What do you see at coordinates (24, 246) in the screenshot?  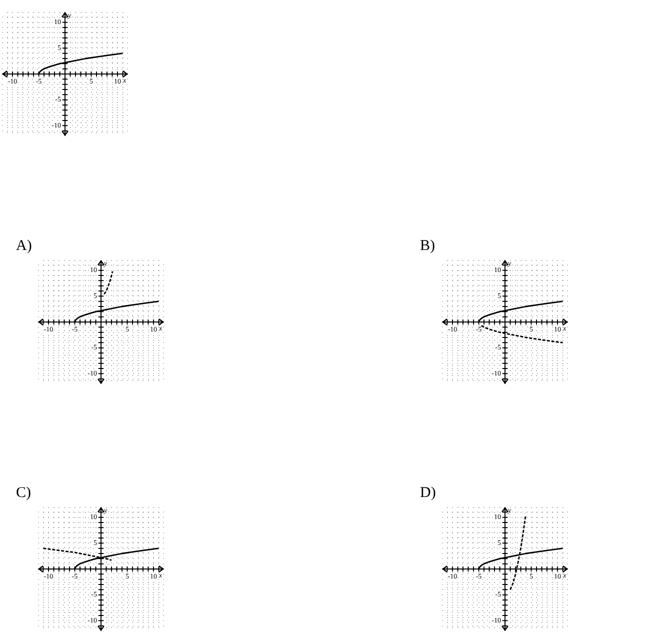 I see `chart-title: A)` at bounding box center [24, 246].